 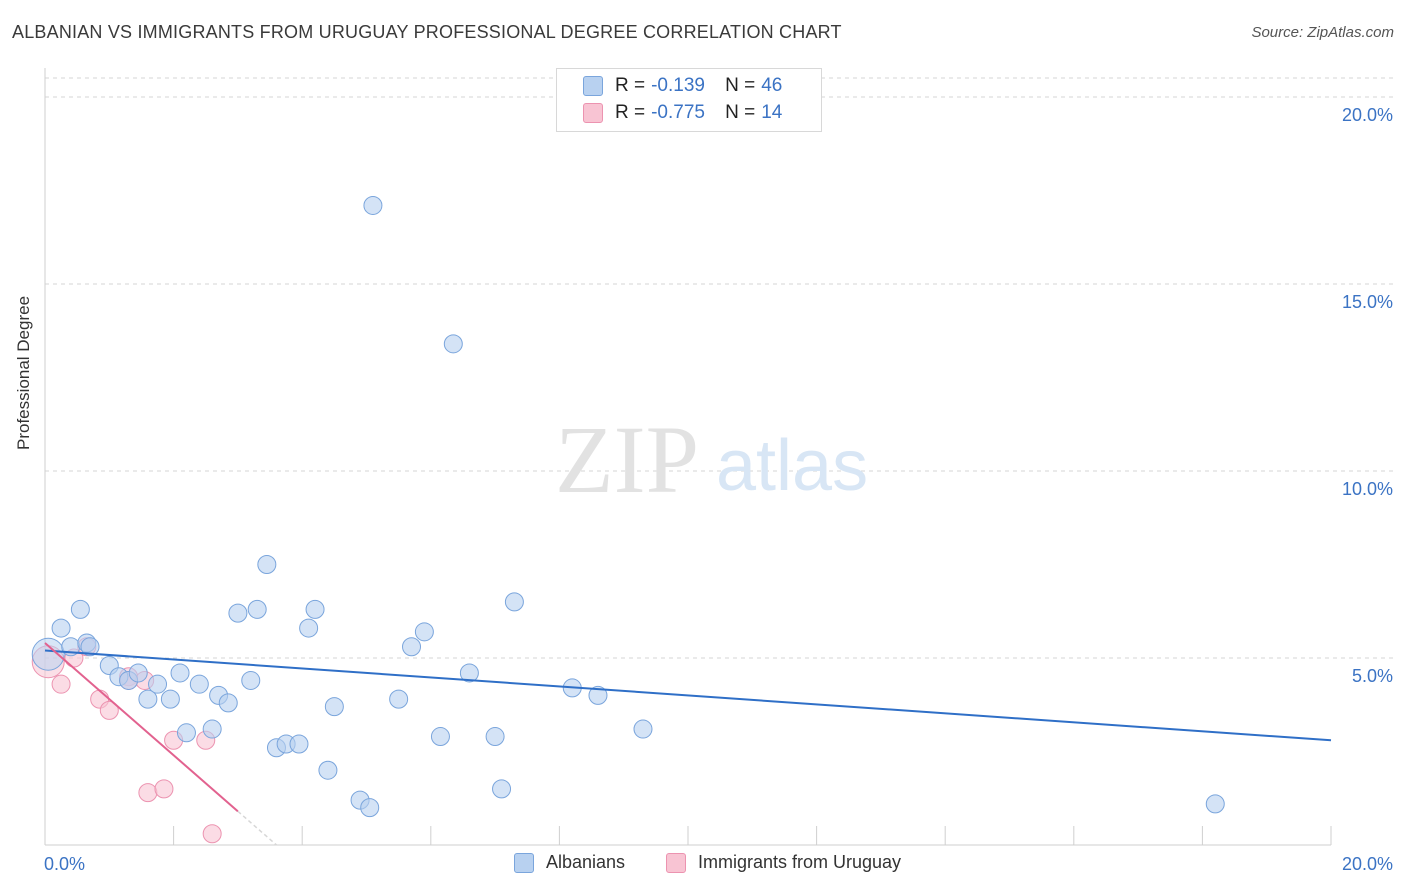 I want to click on series-legend: Albanians Immigrants from Uruguay, so click(x=703, y=864).